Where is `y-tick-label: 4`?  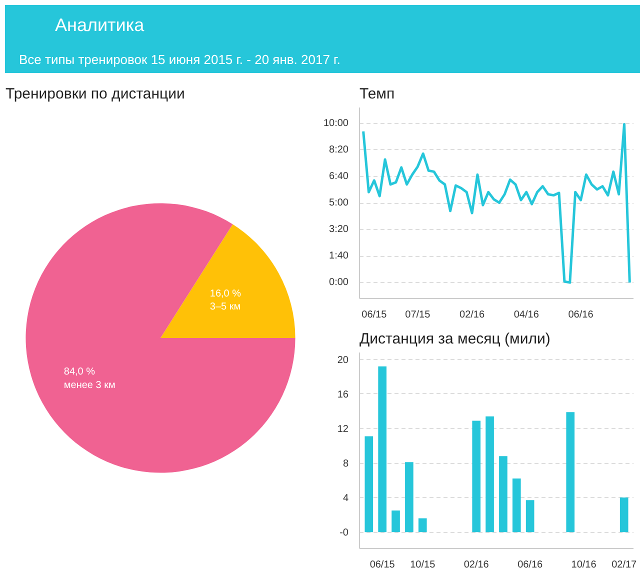 y-tick-label: 4 is located at coordinates (345, 498).